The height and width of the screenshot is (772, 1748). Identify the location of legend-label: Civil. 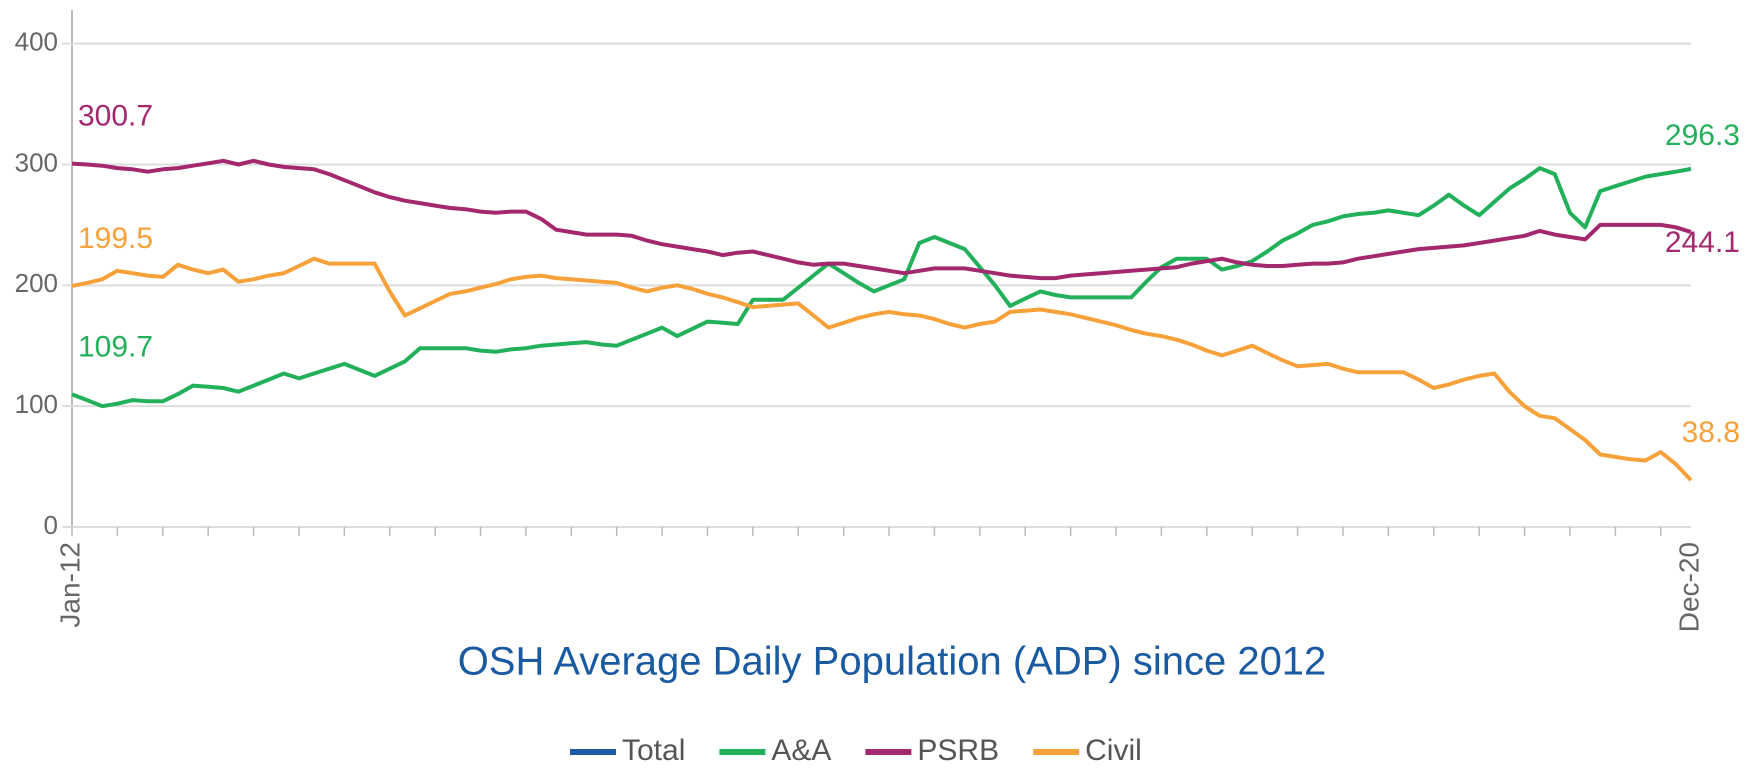
(1113, 750).